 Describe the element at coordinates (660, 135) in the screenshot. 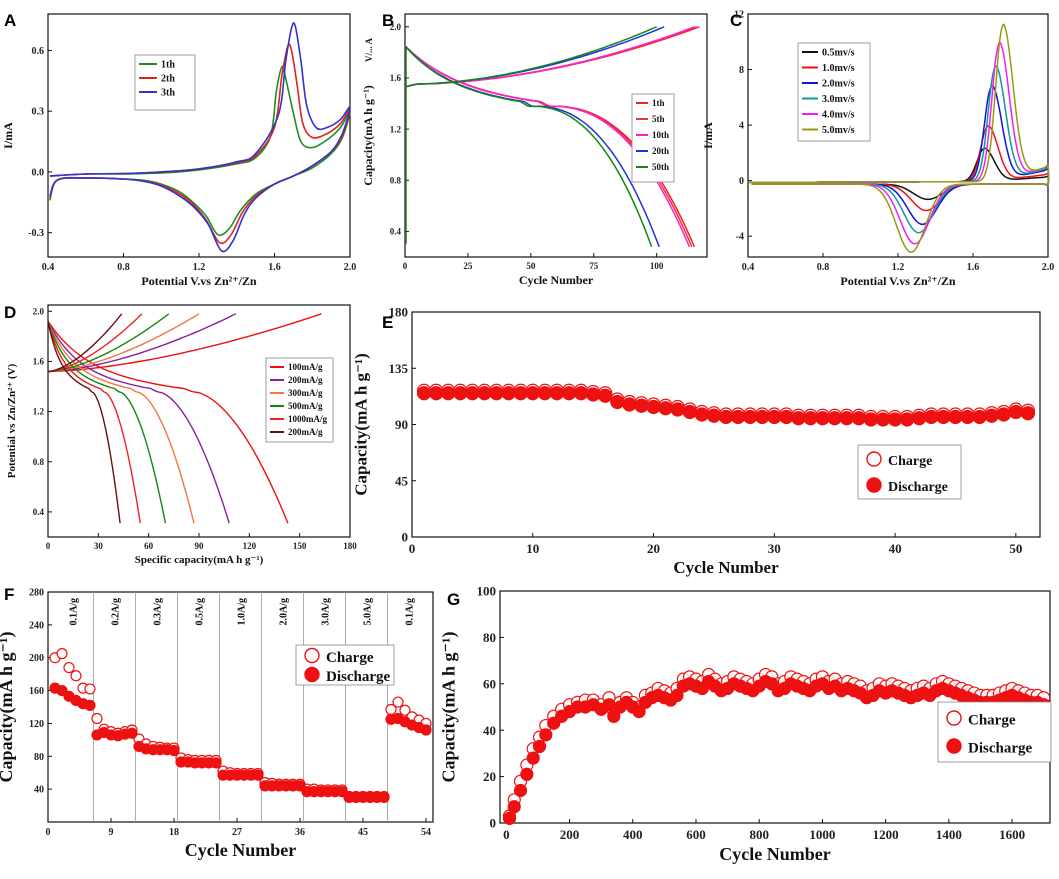

I see `legend-entry: 10th` at that location.